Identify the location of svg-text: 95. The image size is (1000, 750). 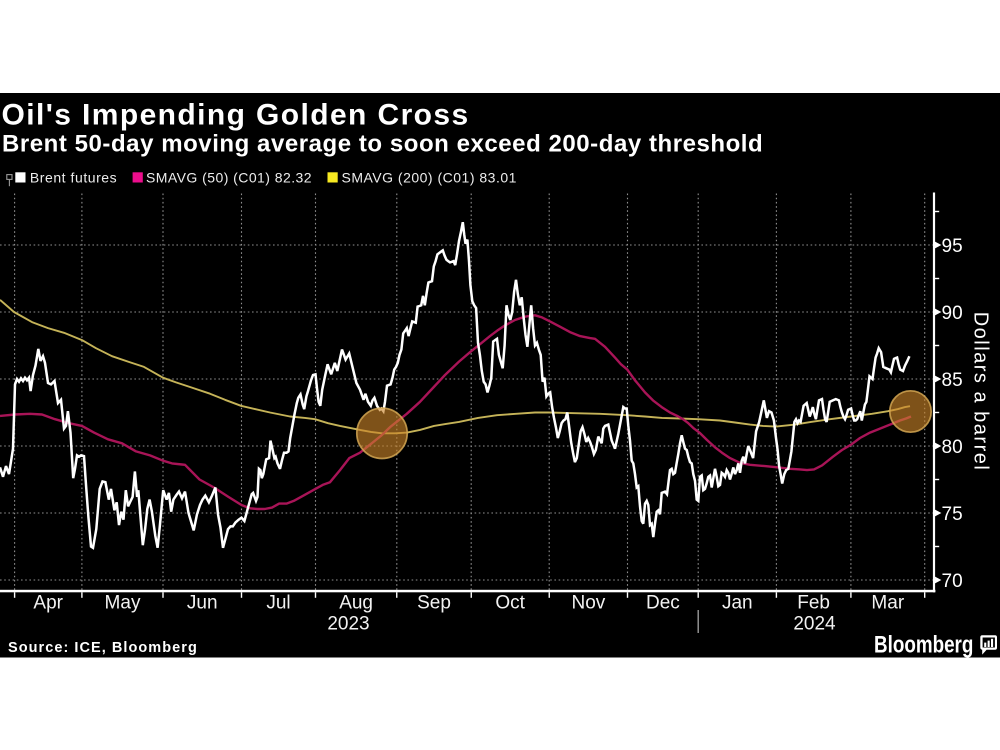
(952, 246).